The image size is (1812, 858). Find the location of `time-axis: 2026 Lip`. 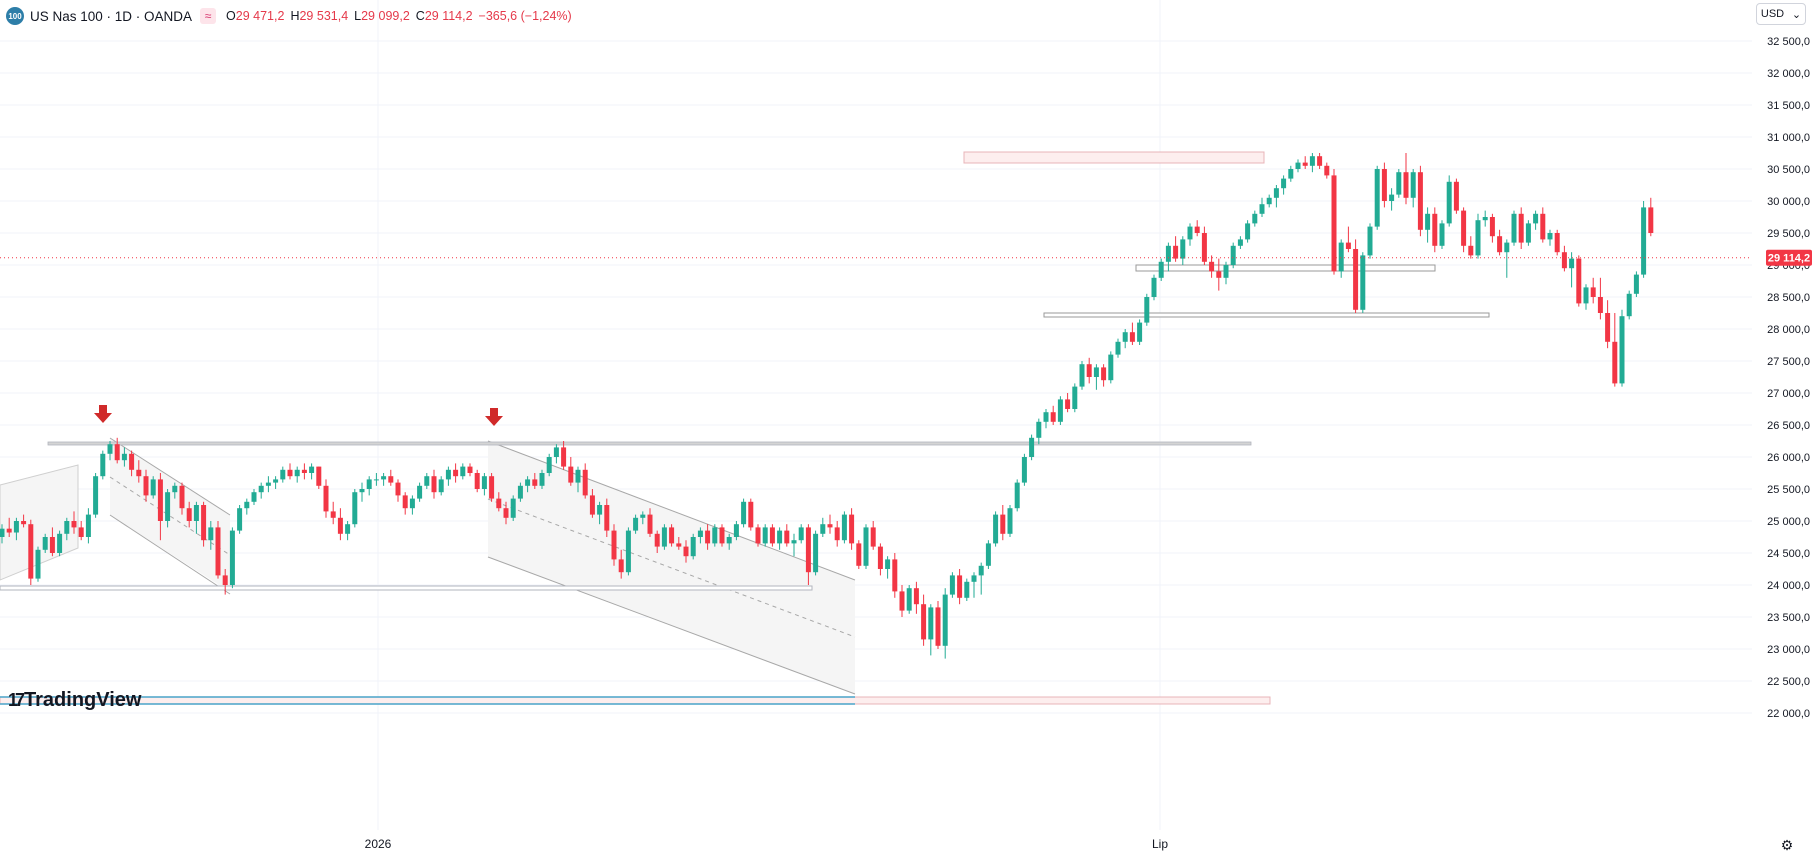

time-axis: 2026 Lip is located at coordinates (876, 844).